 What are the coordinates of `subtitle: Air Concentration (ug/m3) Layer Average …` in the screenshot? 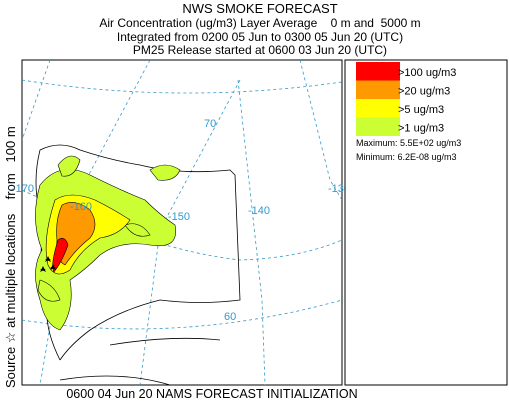 It's located at (259, 23).